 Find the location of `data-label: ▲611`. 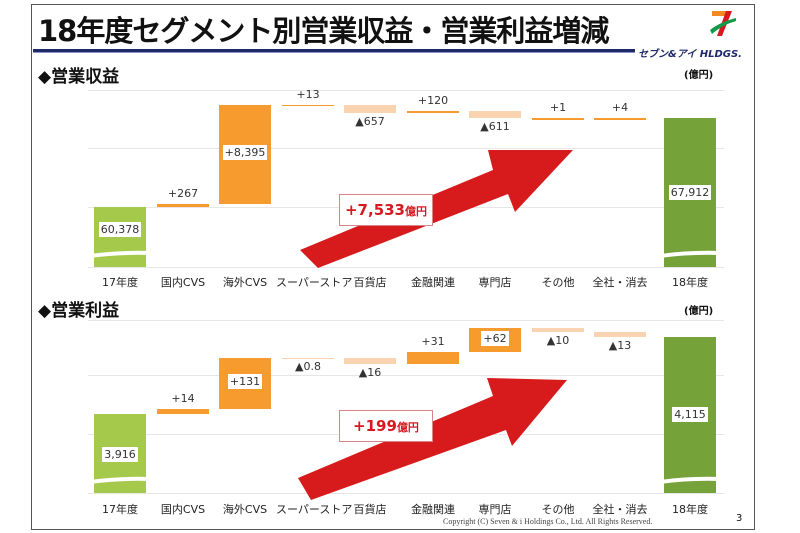

data-label: ▲611 is located at coordinates (495, 126).